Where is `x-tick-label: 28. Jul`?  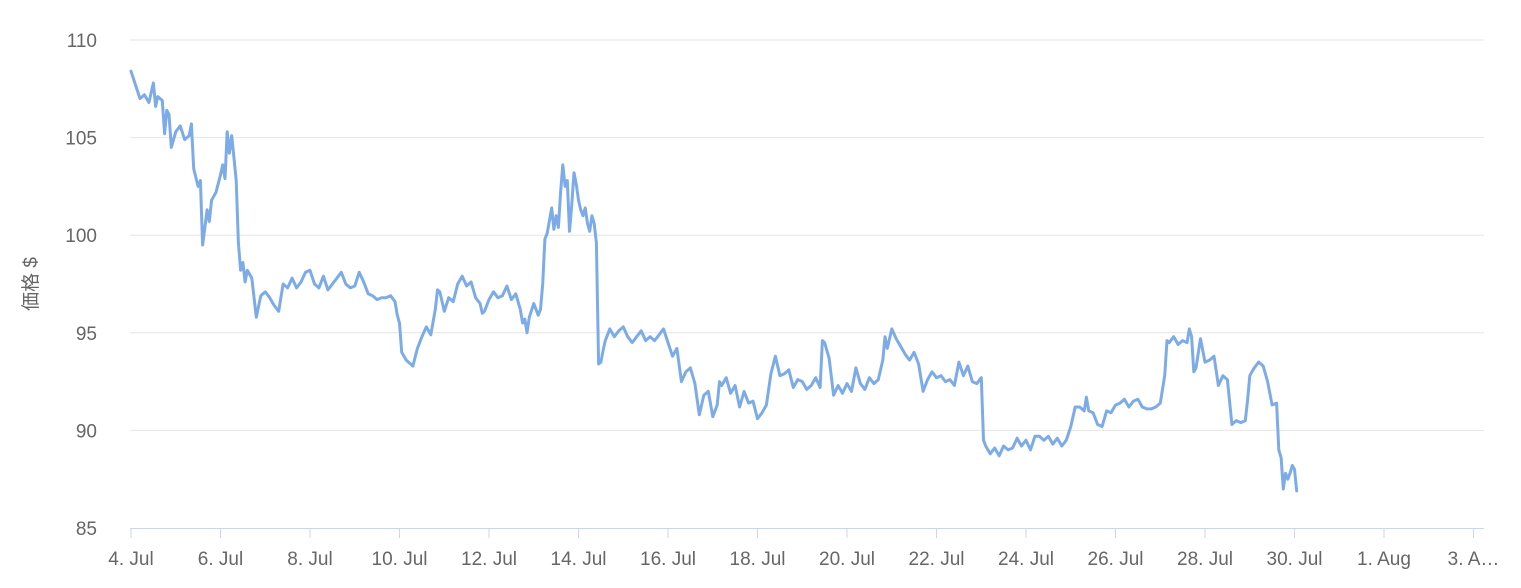
x-tick-label: 28. Jul is located at coordinates (1205, 559).